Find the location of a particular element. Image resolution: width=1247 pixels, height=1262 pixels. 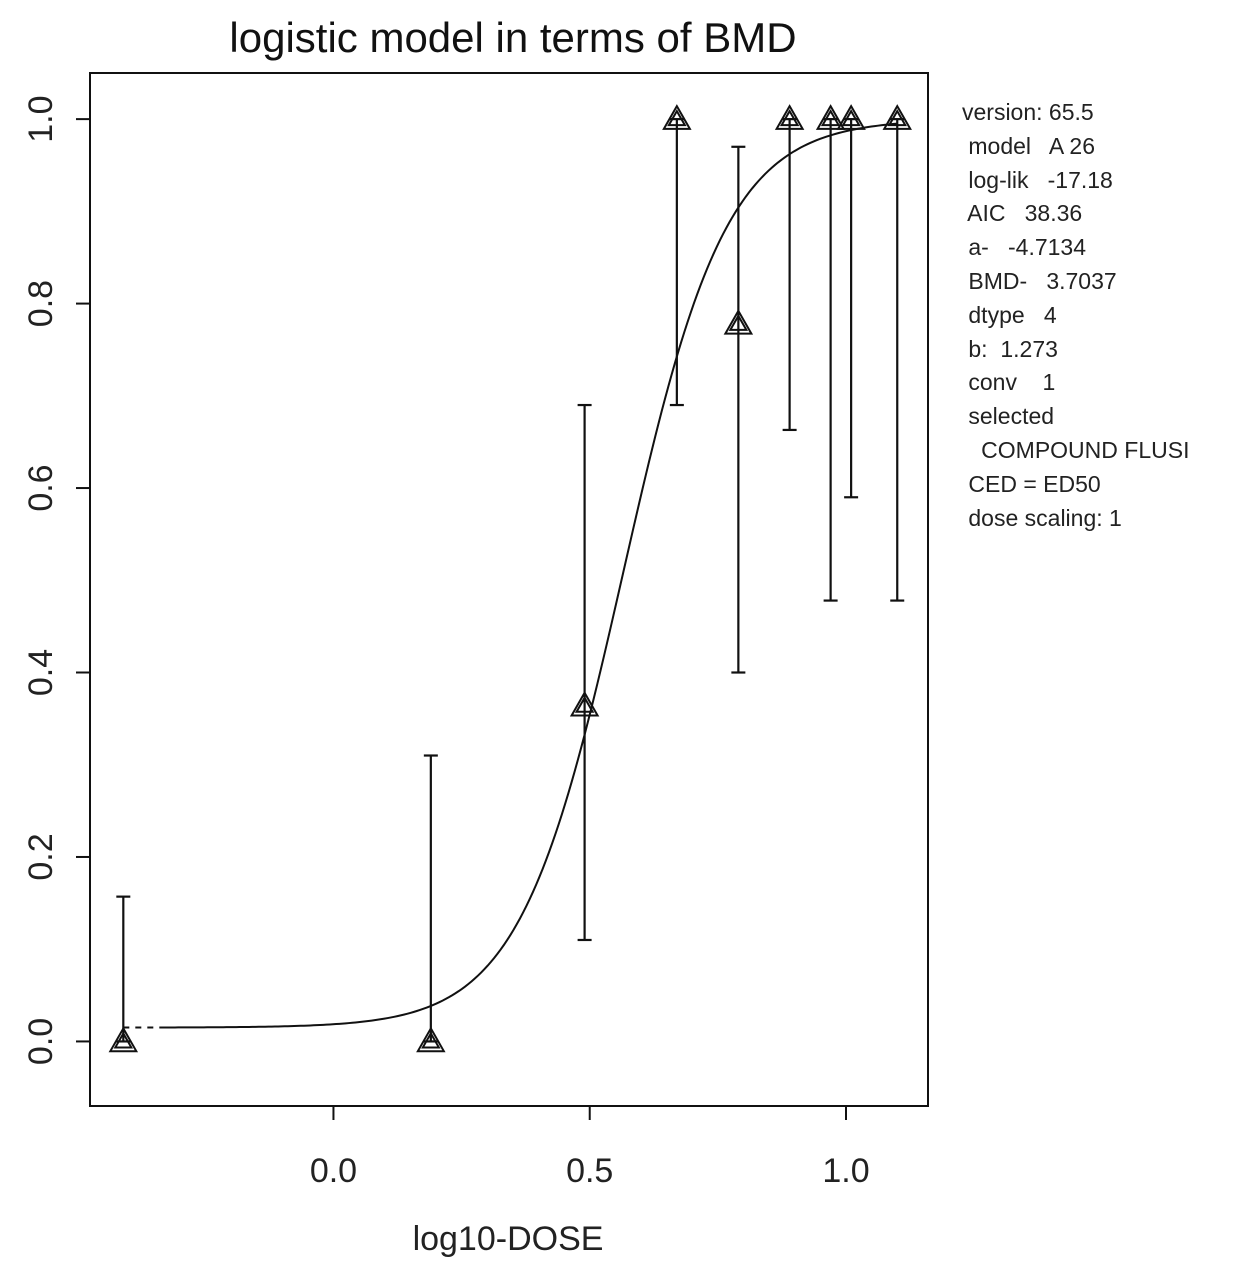

x-axis-title: log10-DOSE is located at coordinates (508, 1239).